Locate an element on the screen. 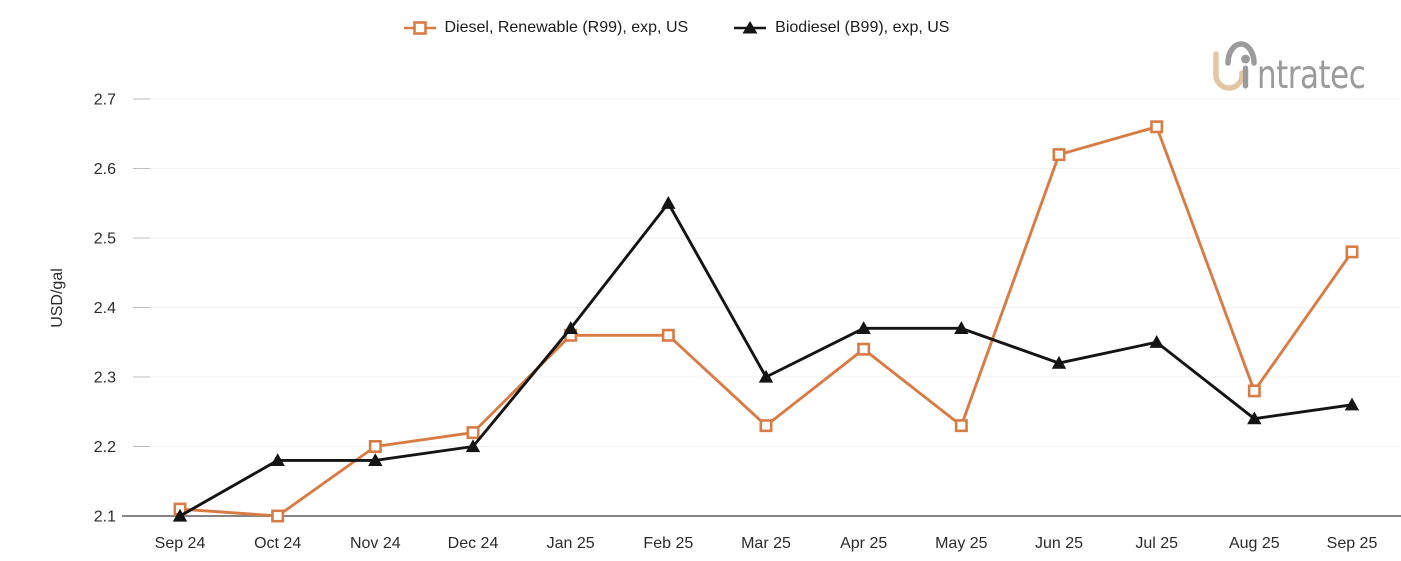 The image size is (1401, 561). x-tick-label: Feb 25 is located at coordinates (668, 543).